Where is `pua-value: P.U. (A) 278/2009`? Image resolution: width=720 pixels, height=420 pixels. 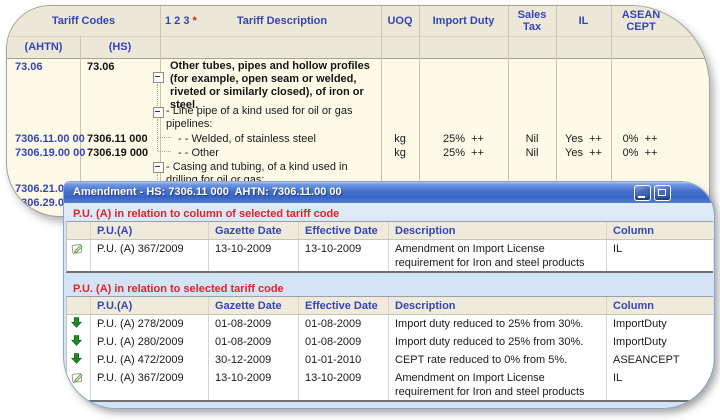 pua-value: P.U. (A) 278/2009 is located at coordinates (150, 324).